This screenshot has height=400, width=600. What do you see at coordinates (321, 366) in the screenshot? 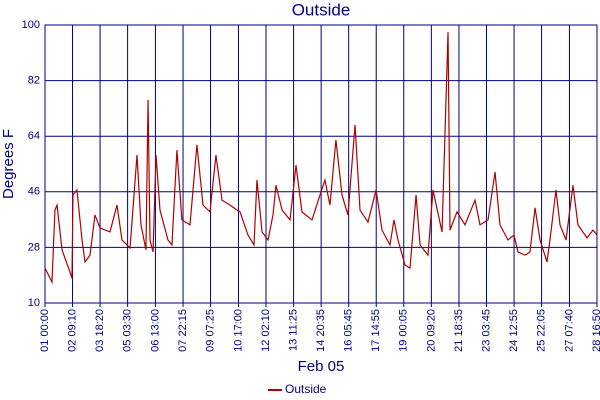
I see `x-axis-label: Feb 05` at bounding box center [321, 366].